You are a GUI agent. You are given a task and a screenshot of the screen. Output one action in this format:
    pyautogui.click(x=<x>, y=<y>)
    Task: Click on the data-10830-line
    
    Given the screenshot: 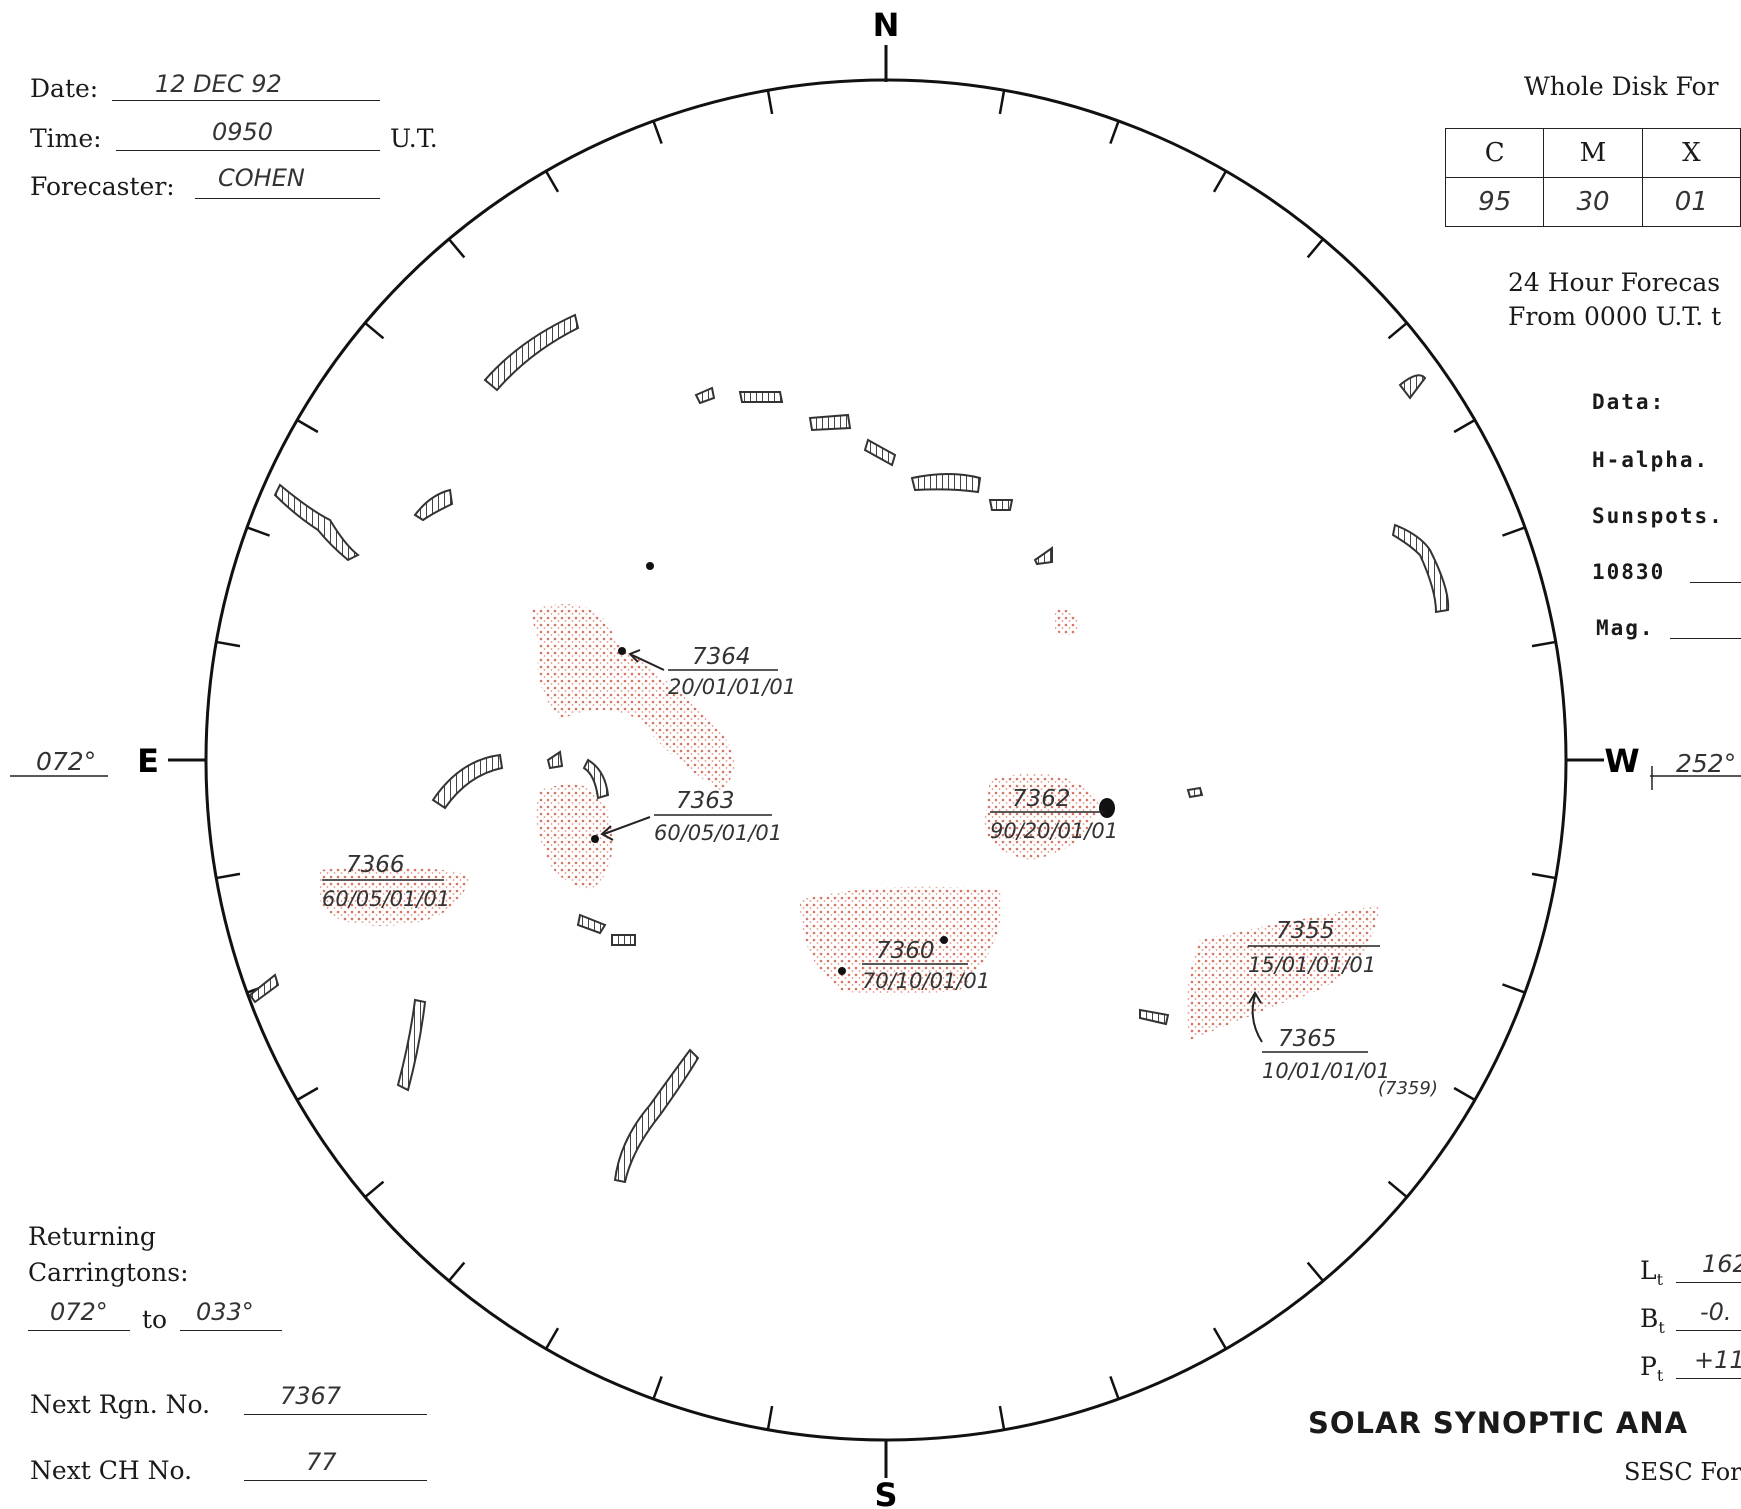 What is the action you would take?
    pyautogui.click(x=1715, y=582)
    